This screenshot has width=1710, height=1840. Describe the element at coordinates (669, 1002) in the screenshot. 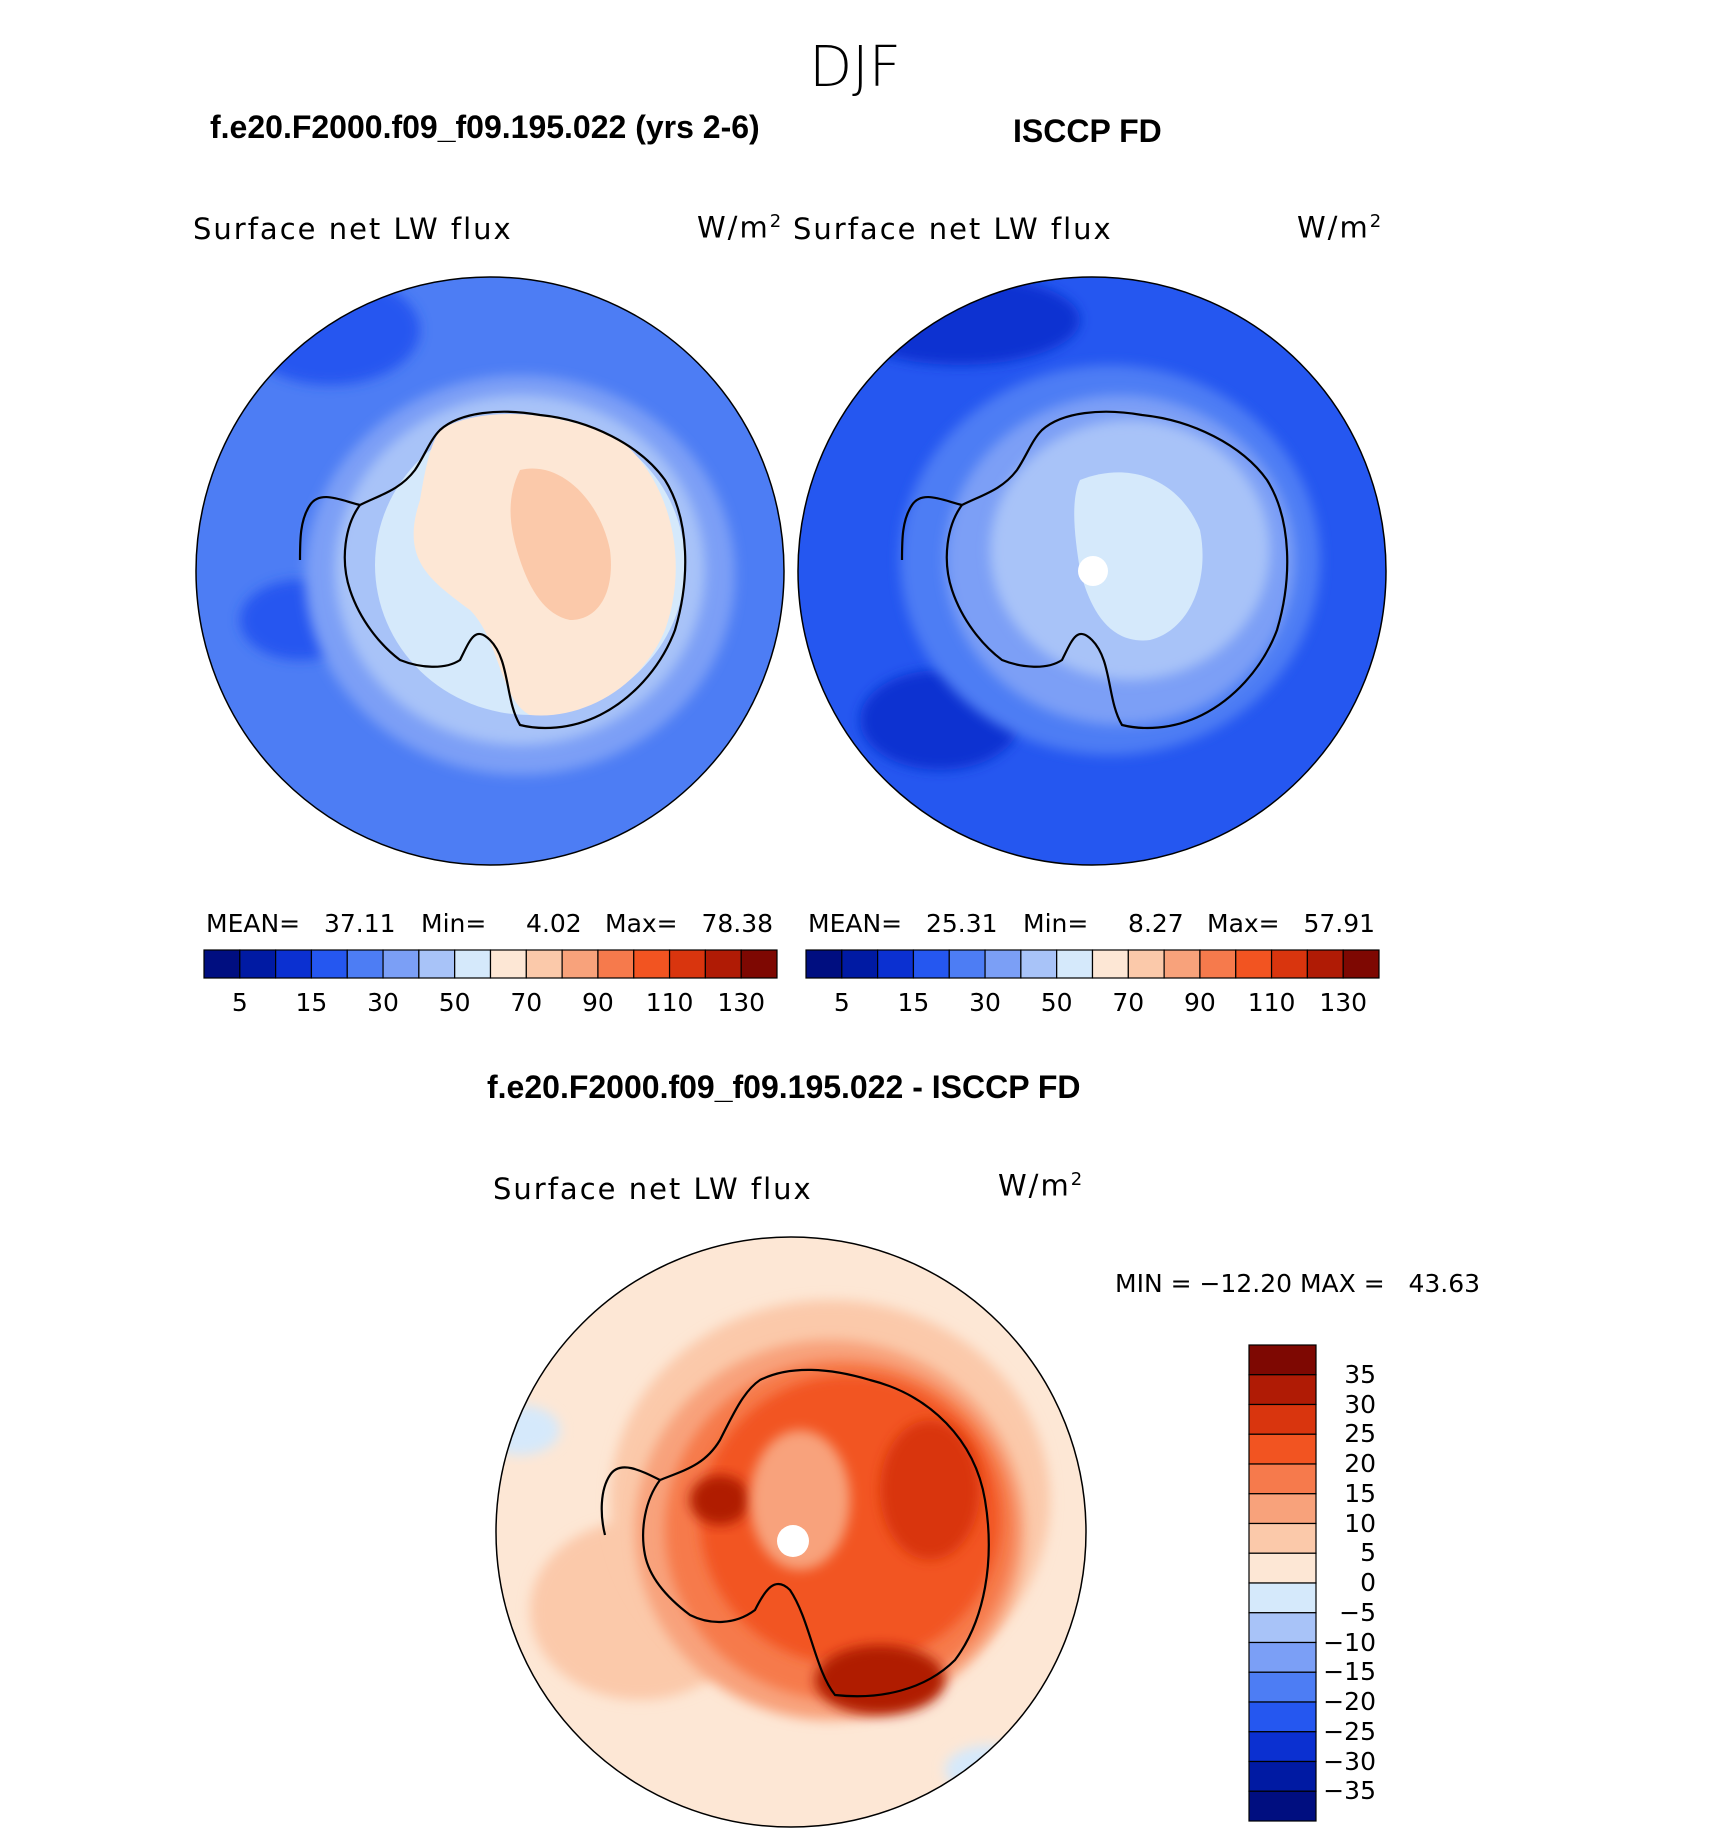

I see `model-colorbar-tick-label: 110` at that location.